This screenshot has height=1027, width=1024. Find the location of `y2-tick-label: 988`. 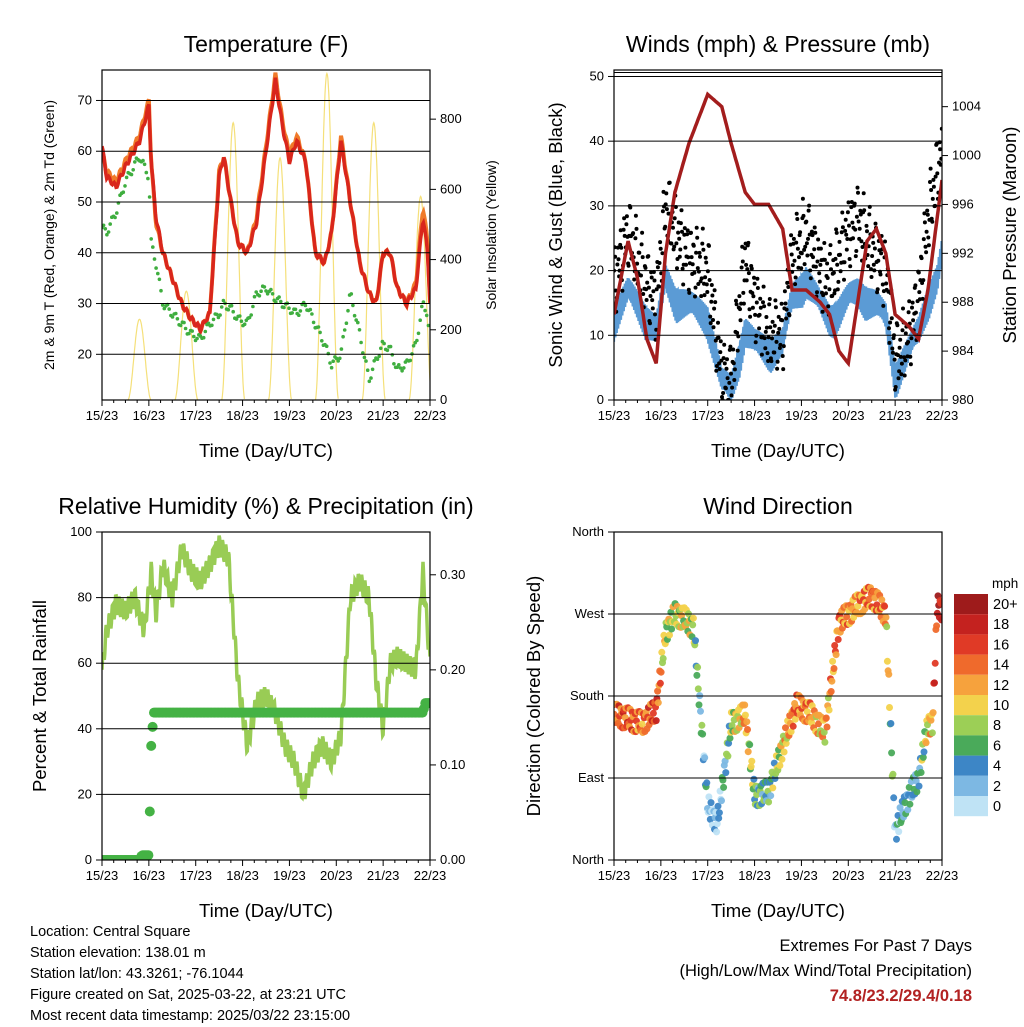

y2-tick-label: 988 is located at coordinates (963, 301).